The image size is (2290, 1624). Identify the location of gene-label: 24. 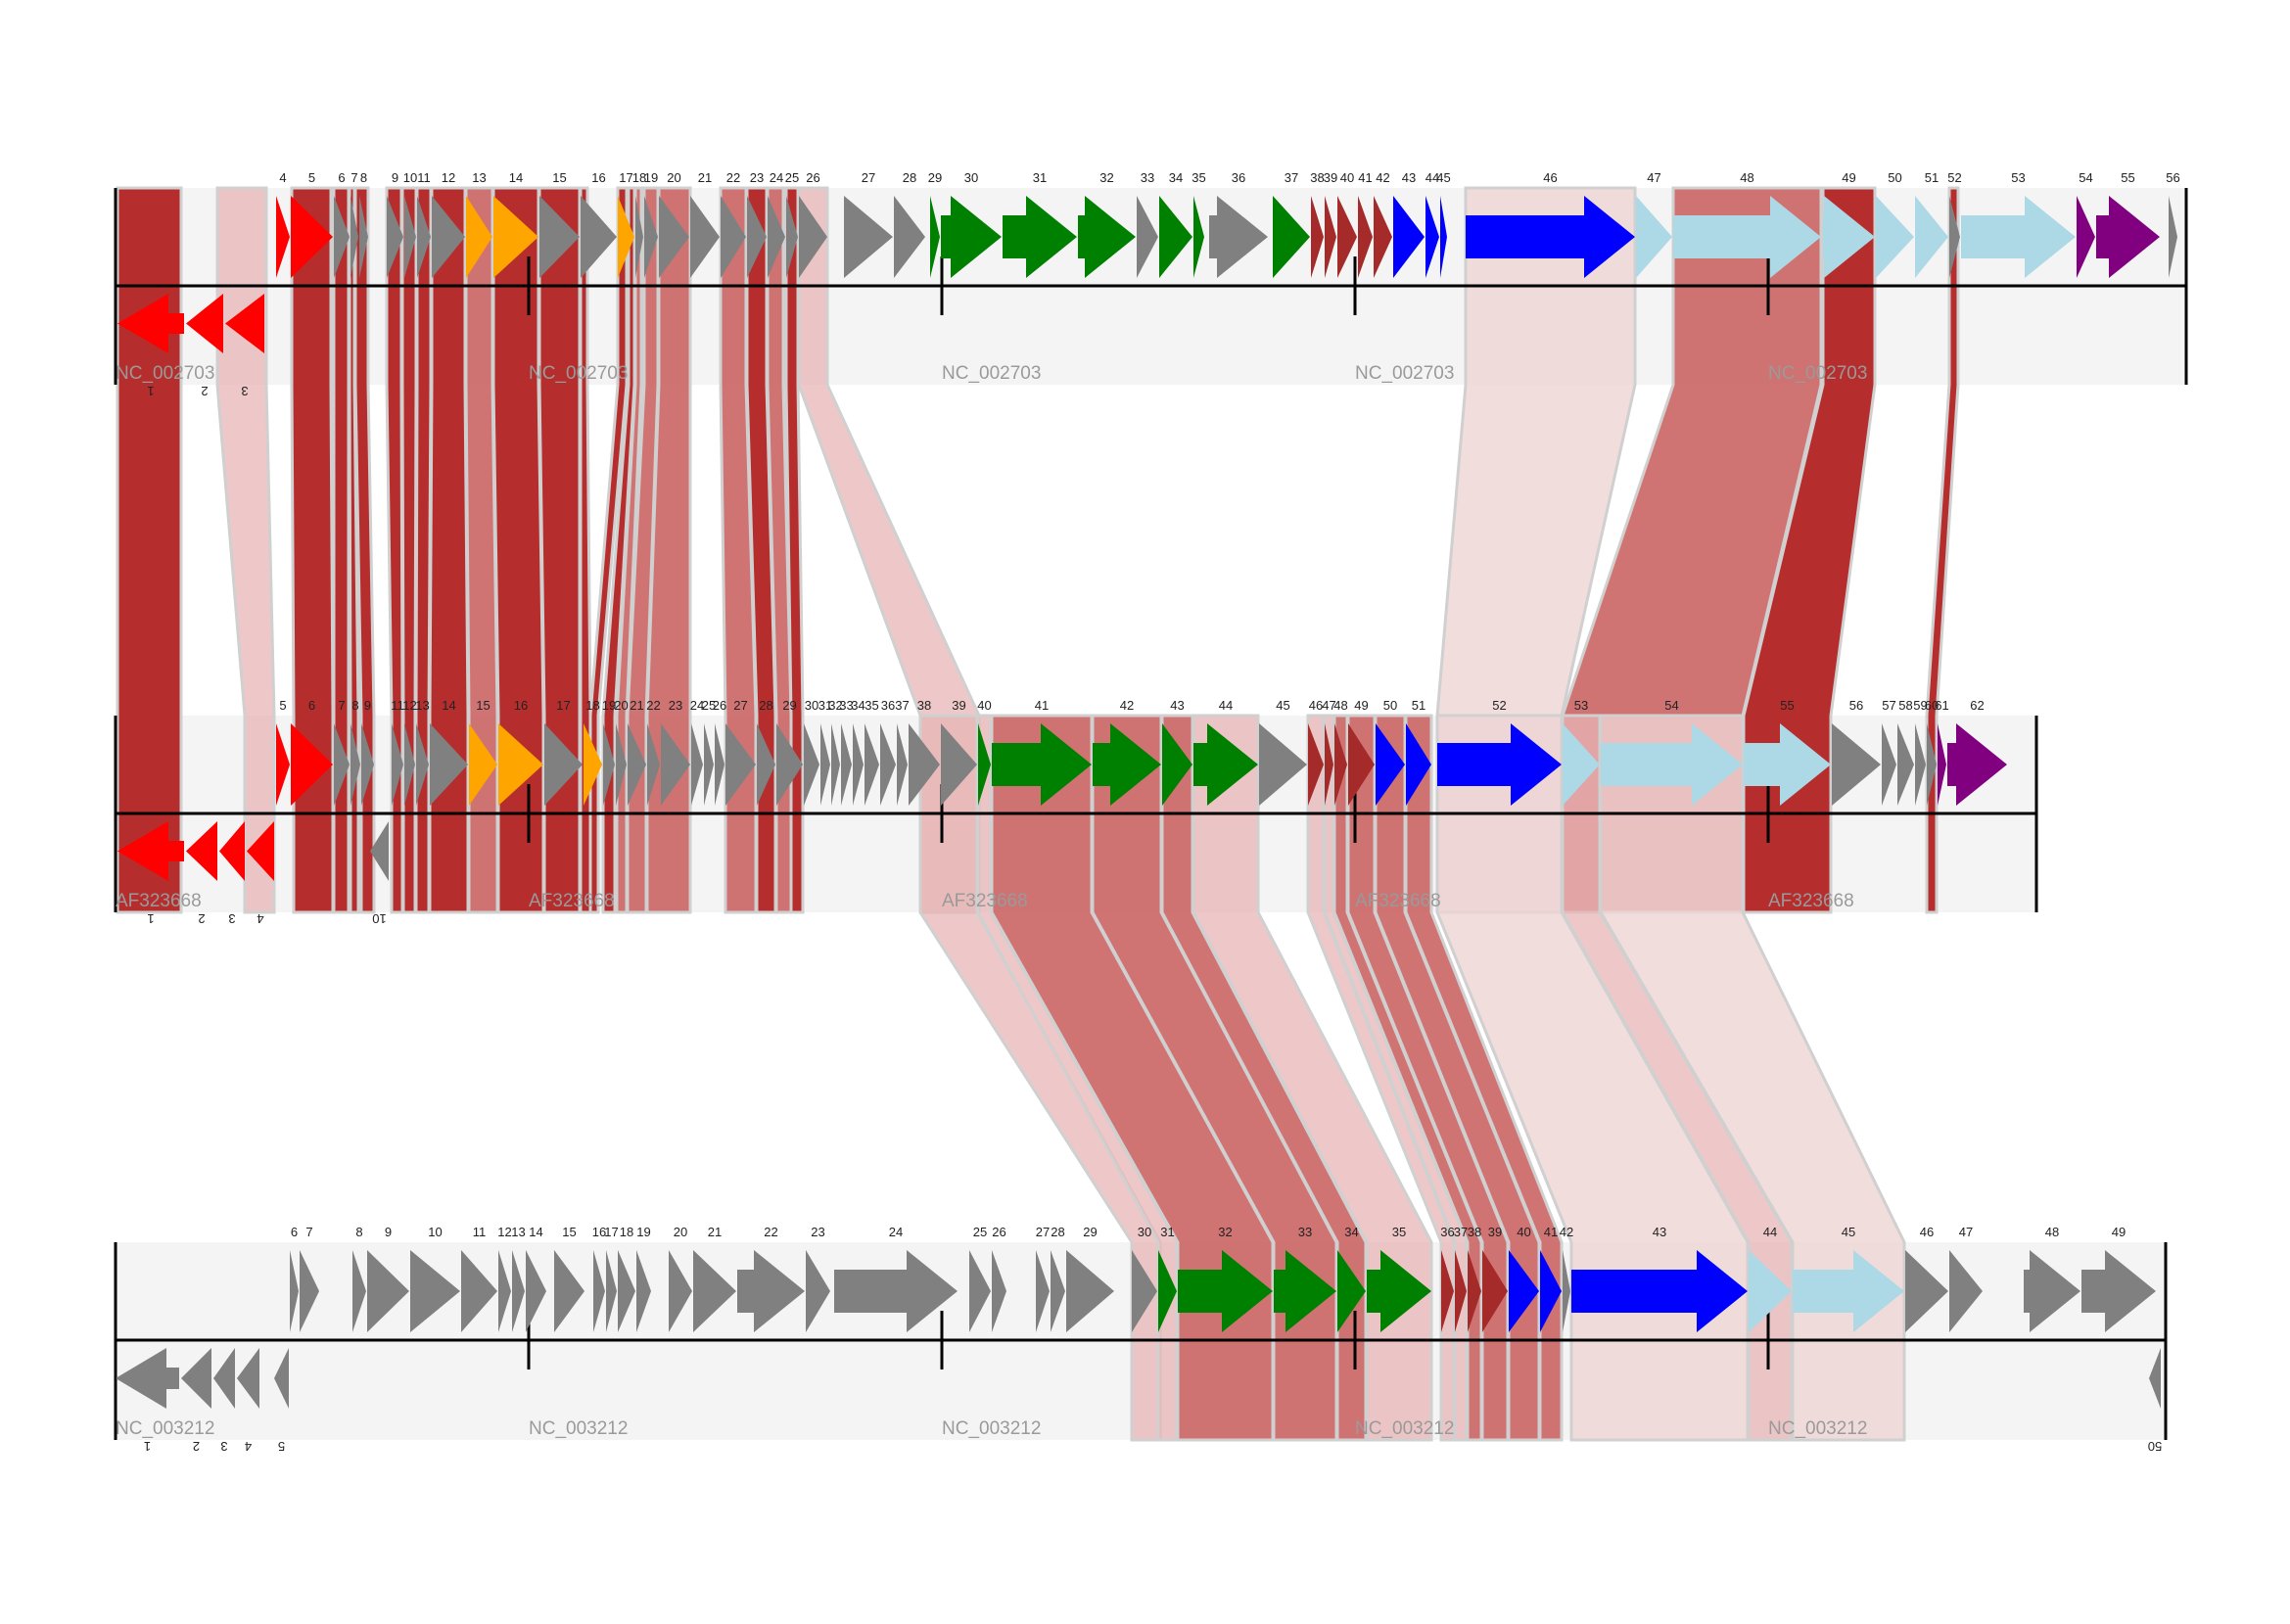
(896, 1232).